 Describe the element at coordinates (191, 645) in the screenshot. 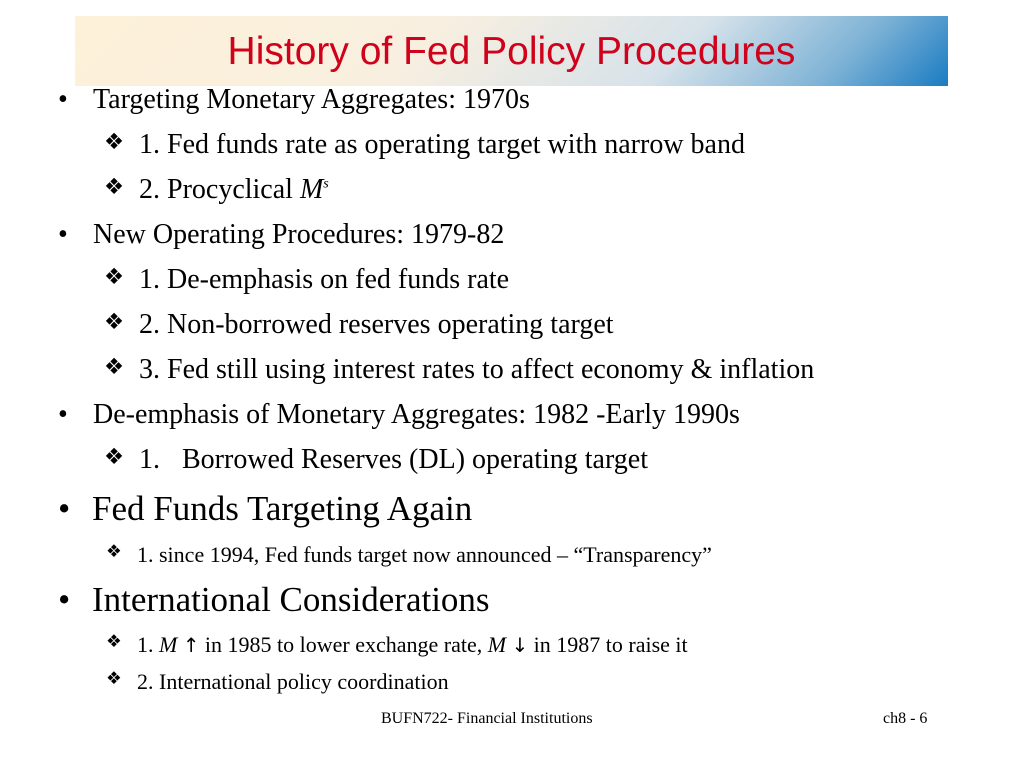

I see `up-arrow-icon: ↑` at that location.